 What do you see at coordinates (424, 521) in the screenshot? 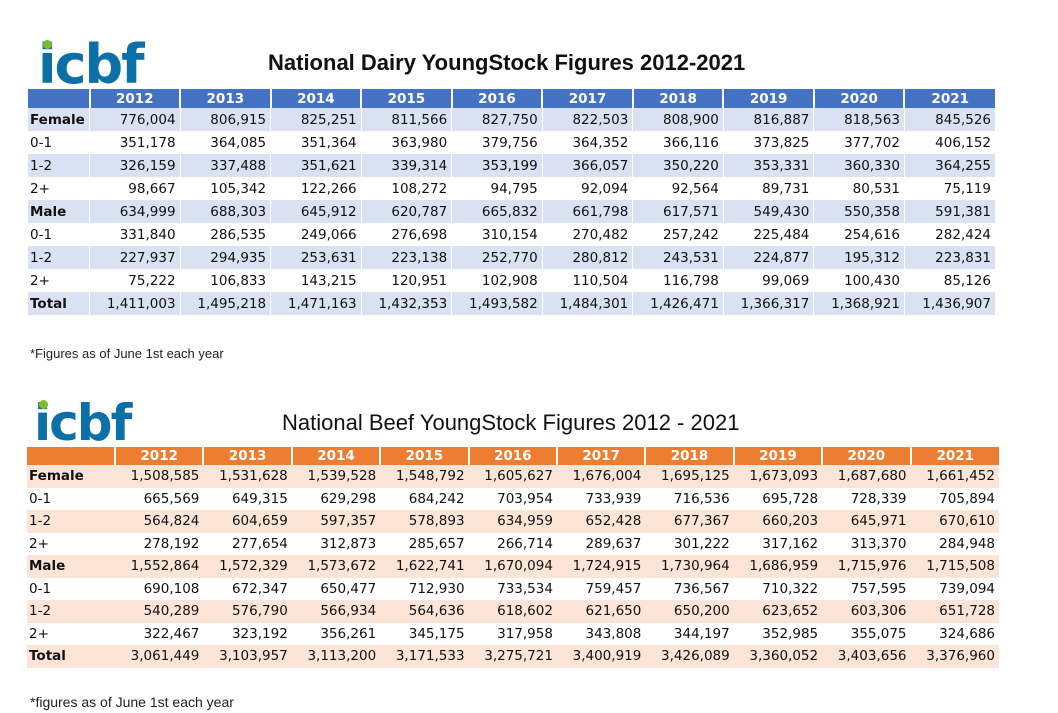
I see `table-cell: 578,893` at bounding box center [424, 521].